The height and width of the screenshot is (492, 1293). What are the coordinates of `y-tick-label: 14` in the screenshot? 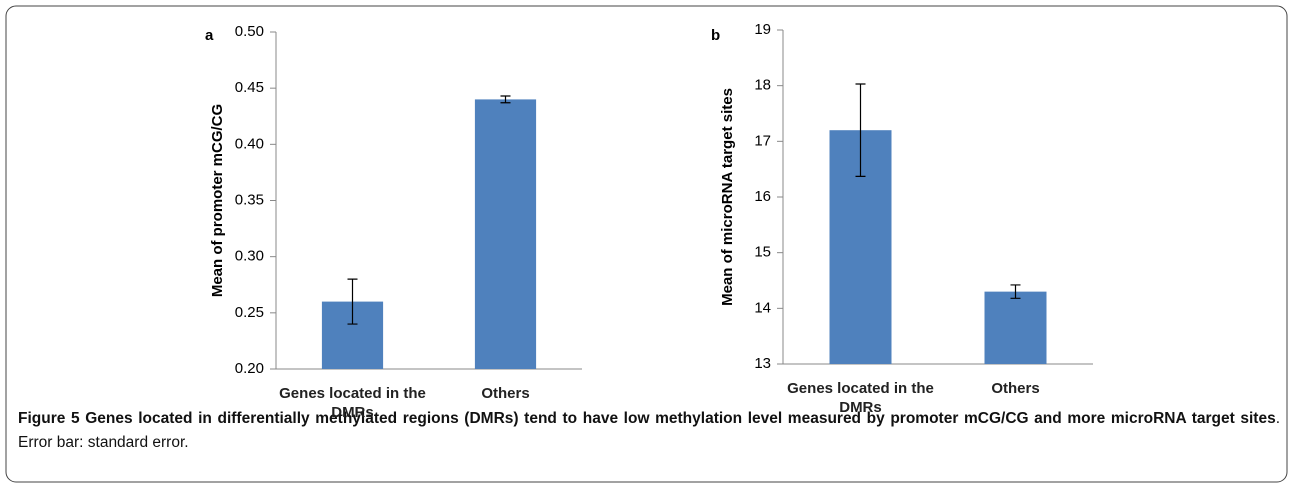 It's located at (762, 307).